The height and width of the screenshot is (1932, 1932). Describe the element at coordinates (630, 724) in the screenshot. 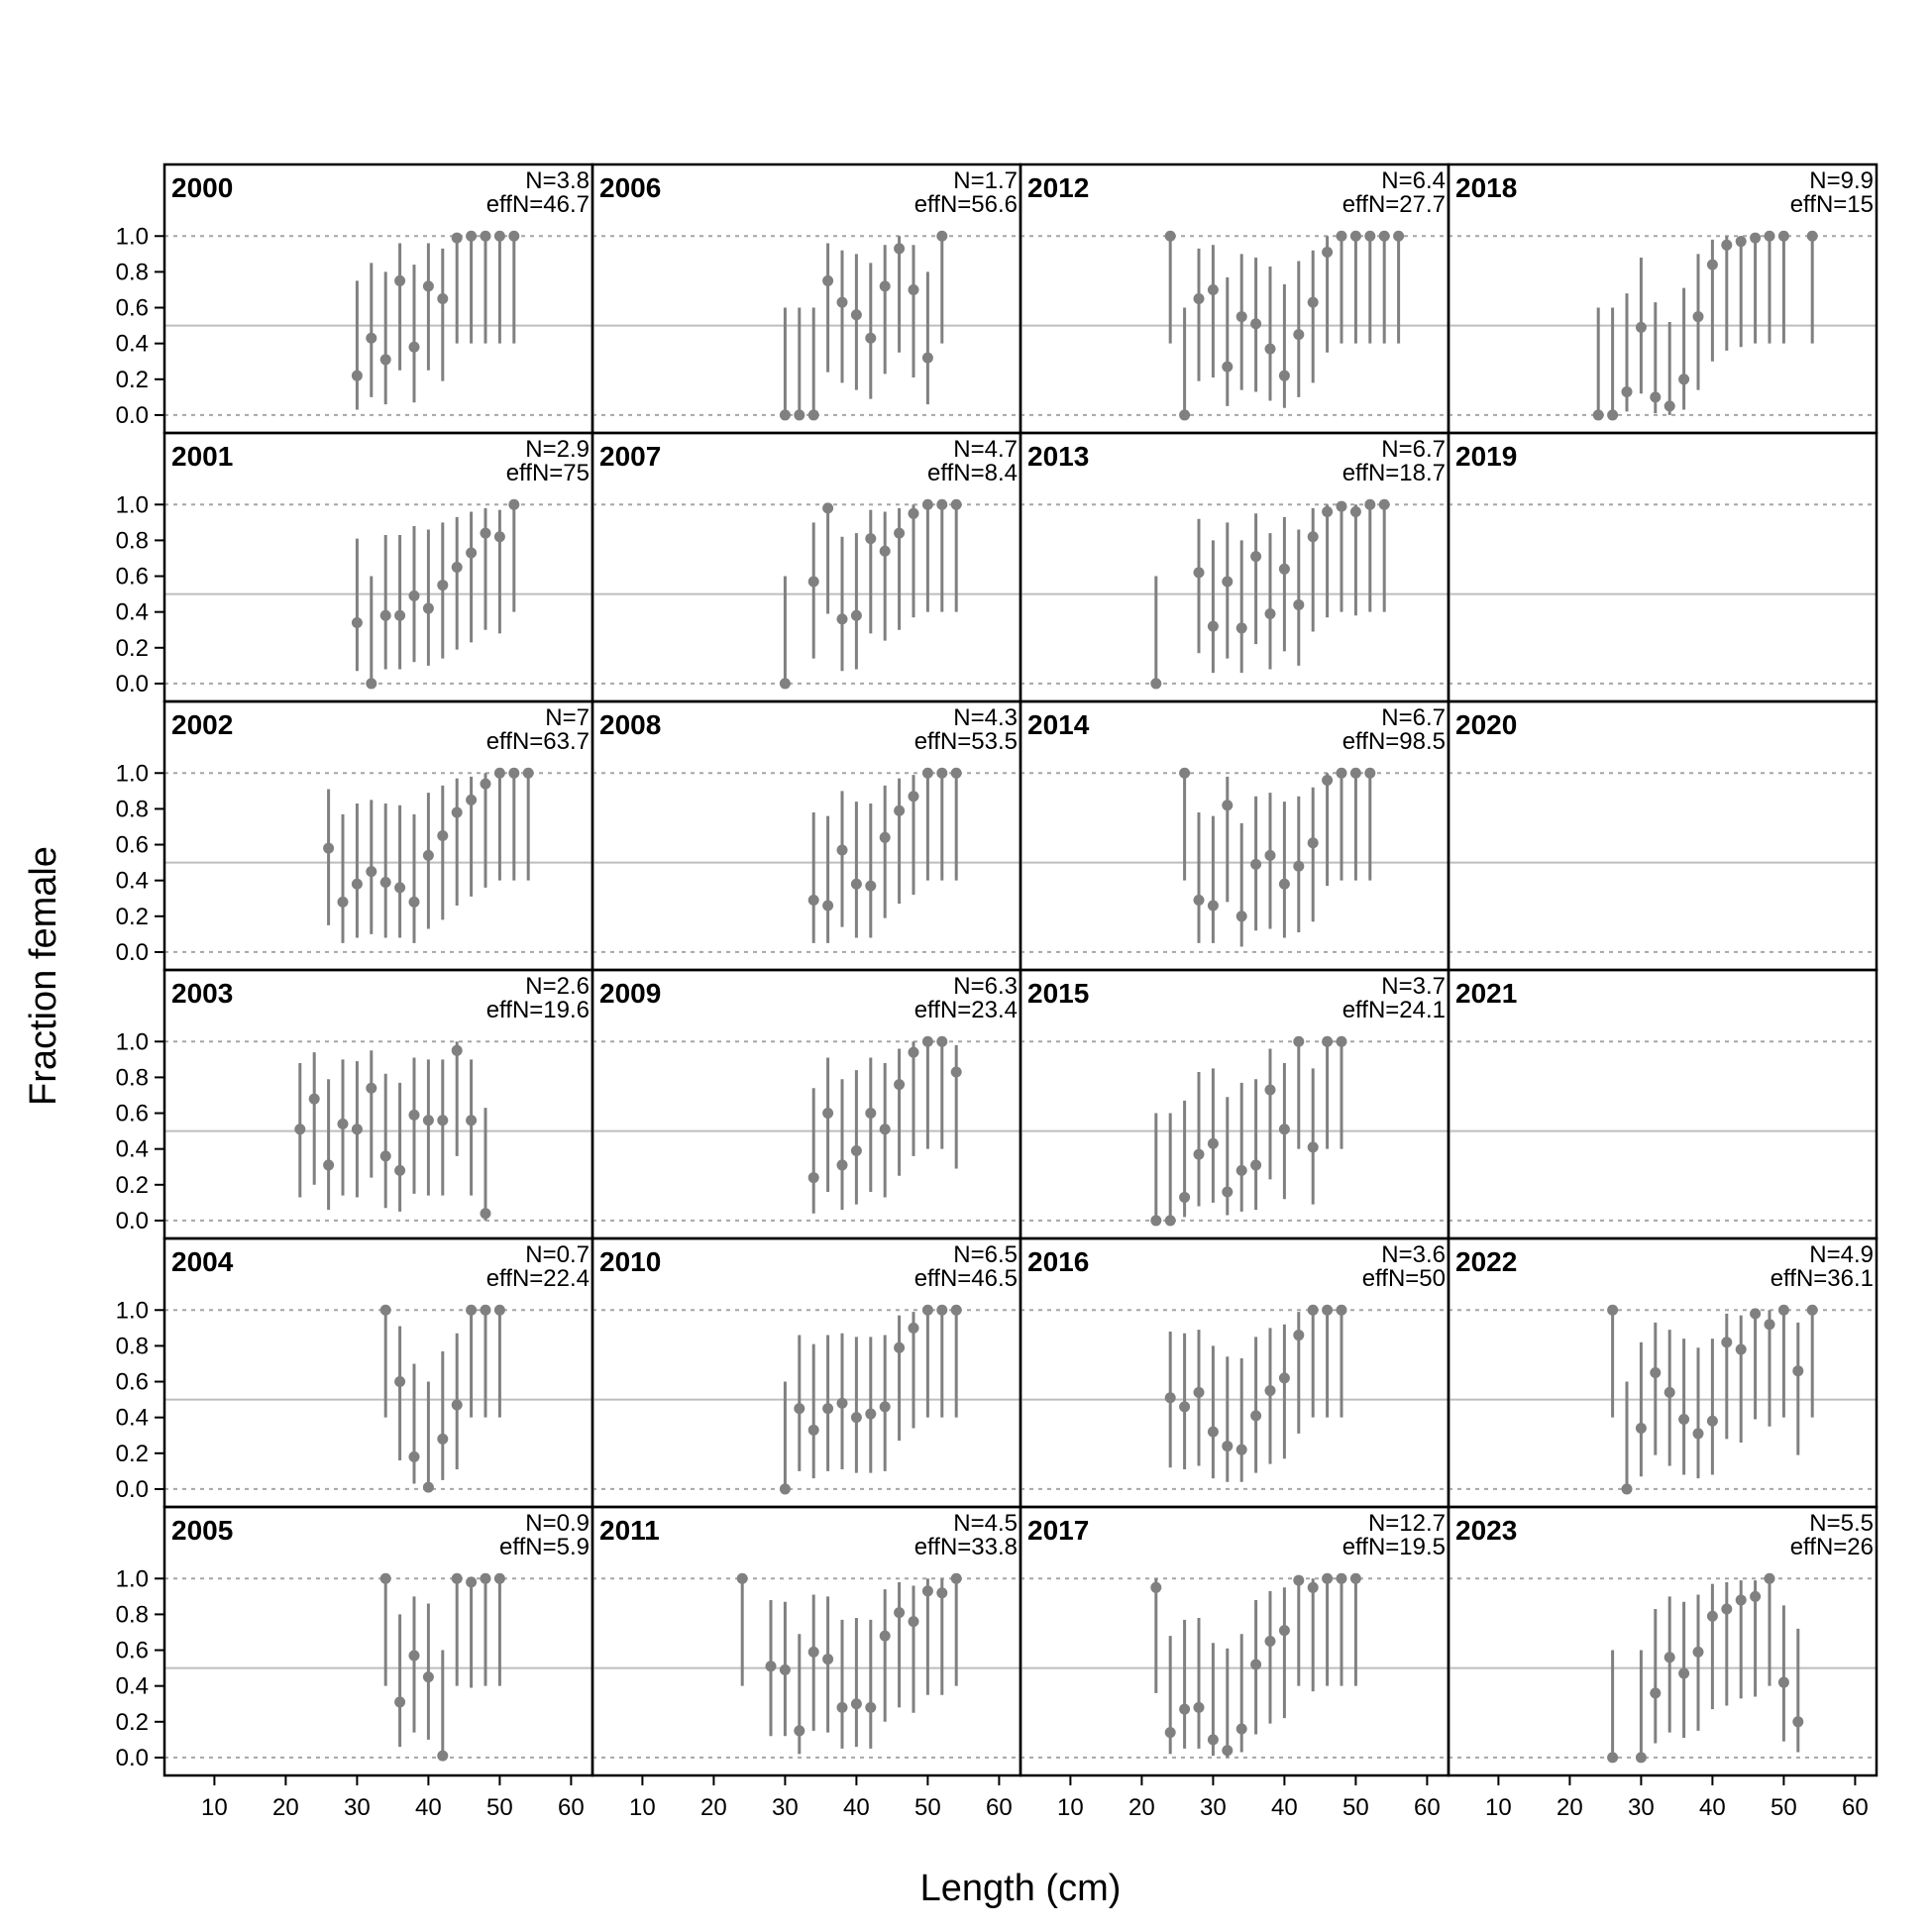

I see `panel-year-label: 2008` at that location.